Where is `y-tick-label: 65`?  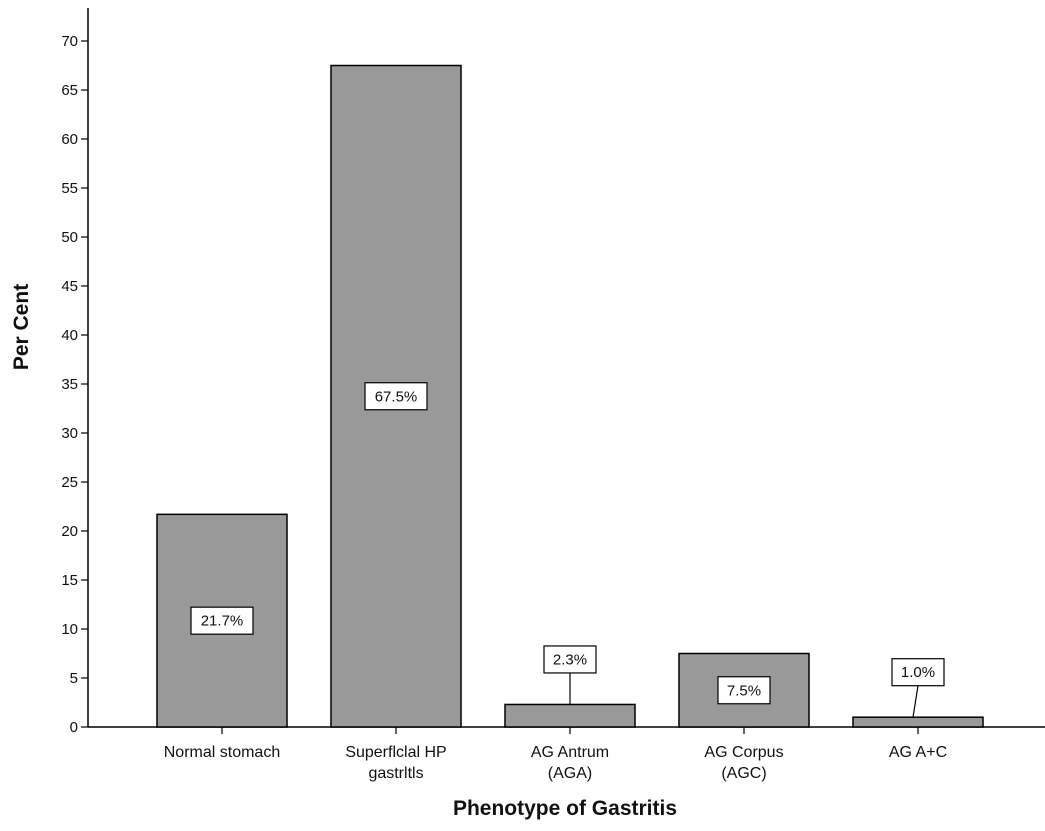
y-tick-label: 65 is located at coordinates (69, 90).